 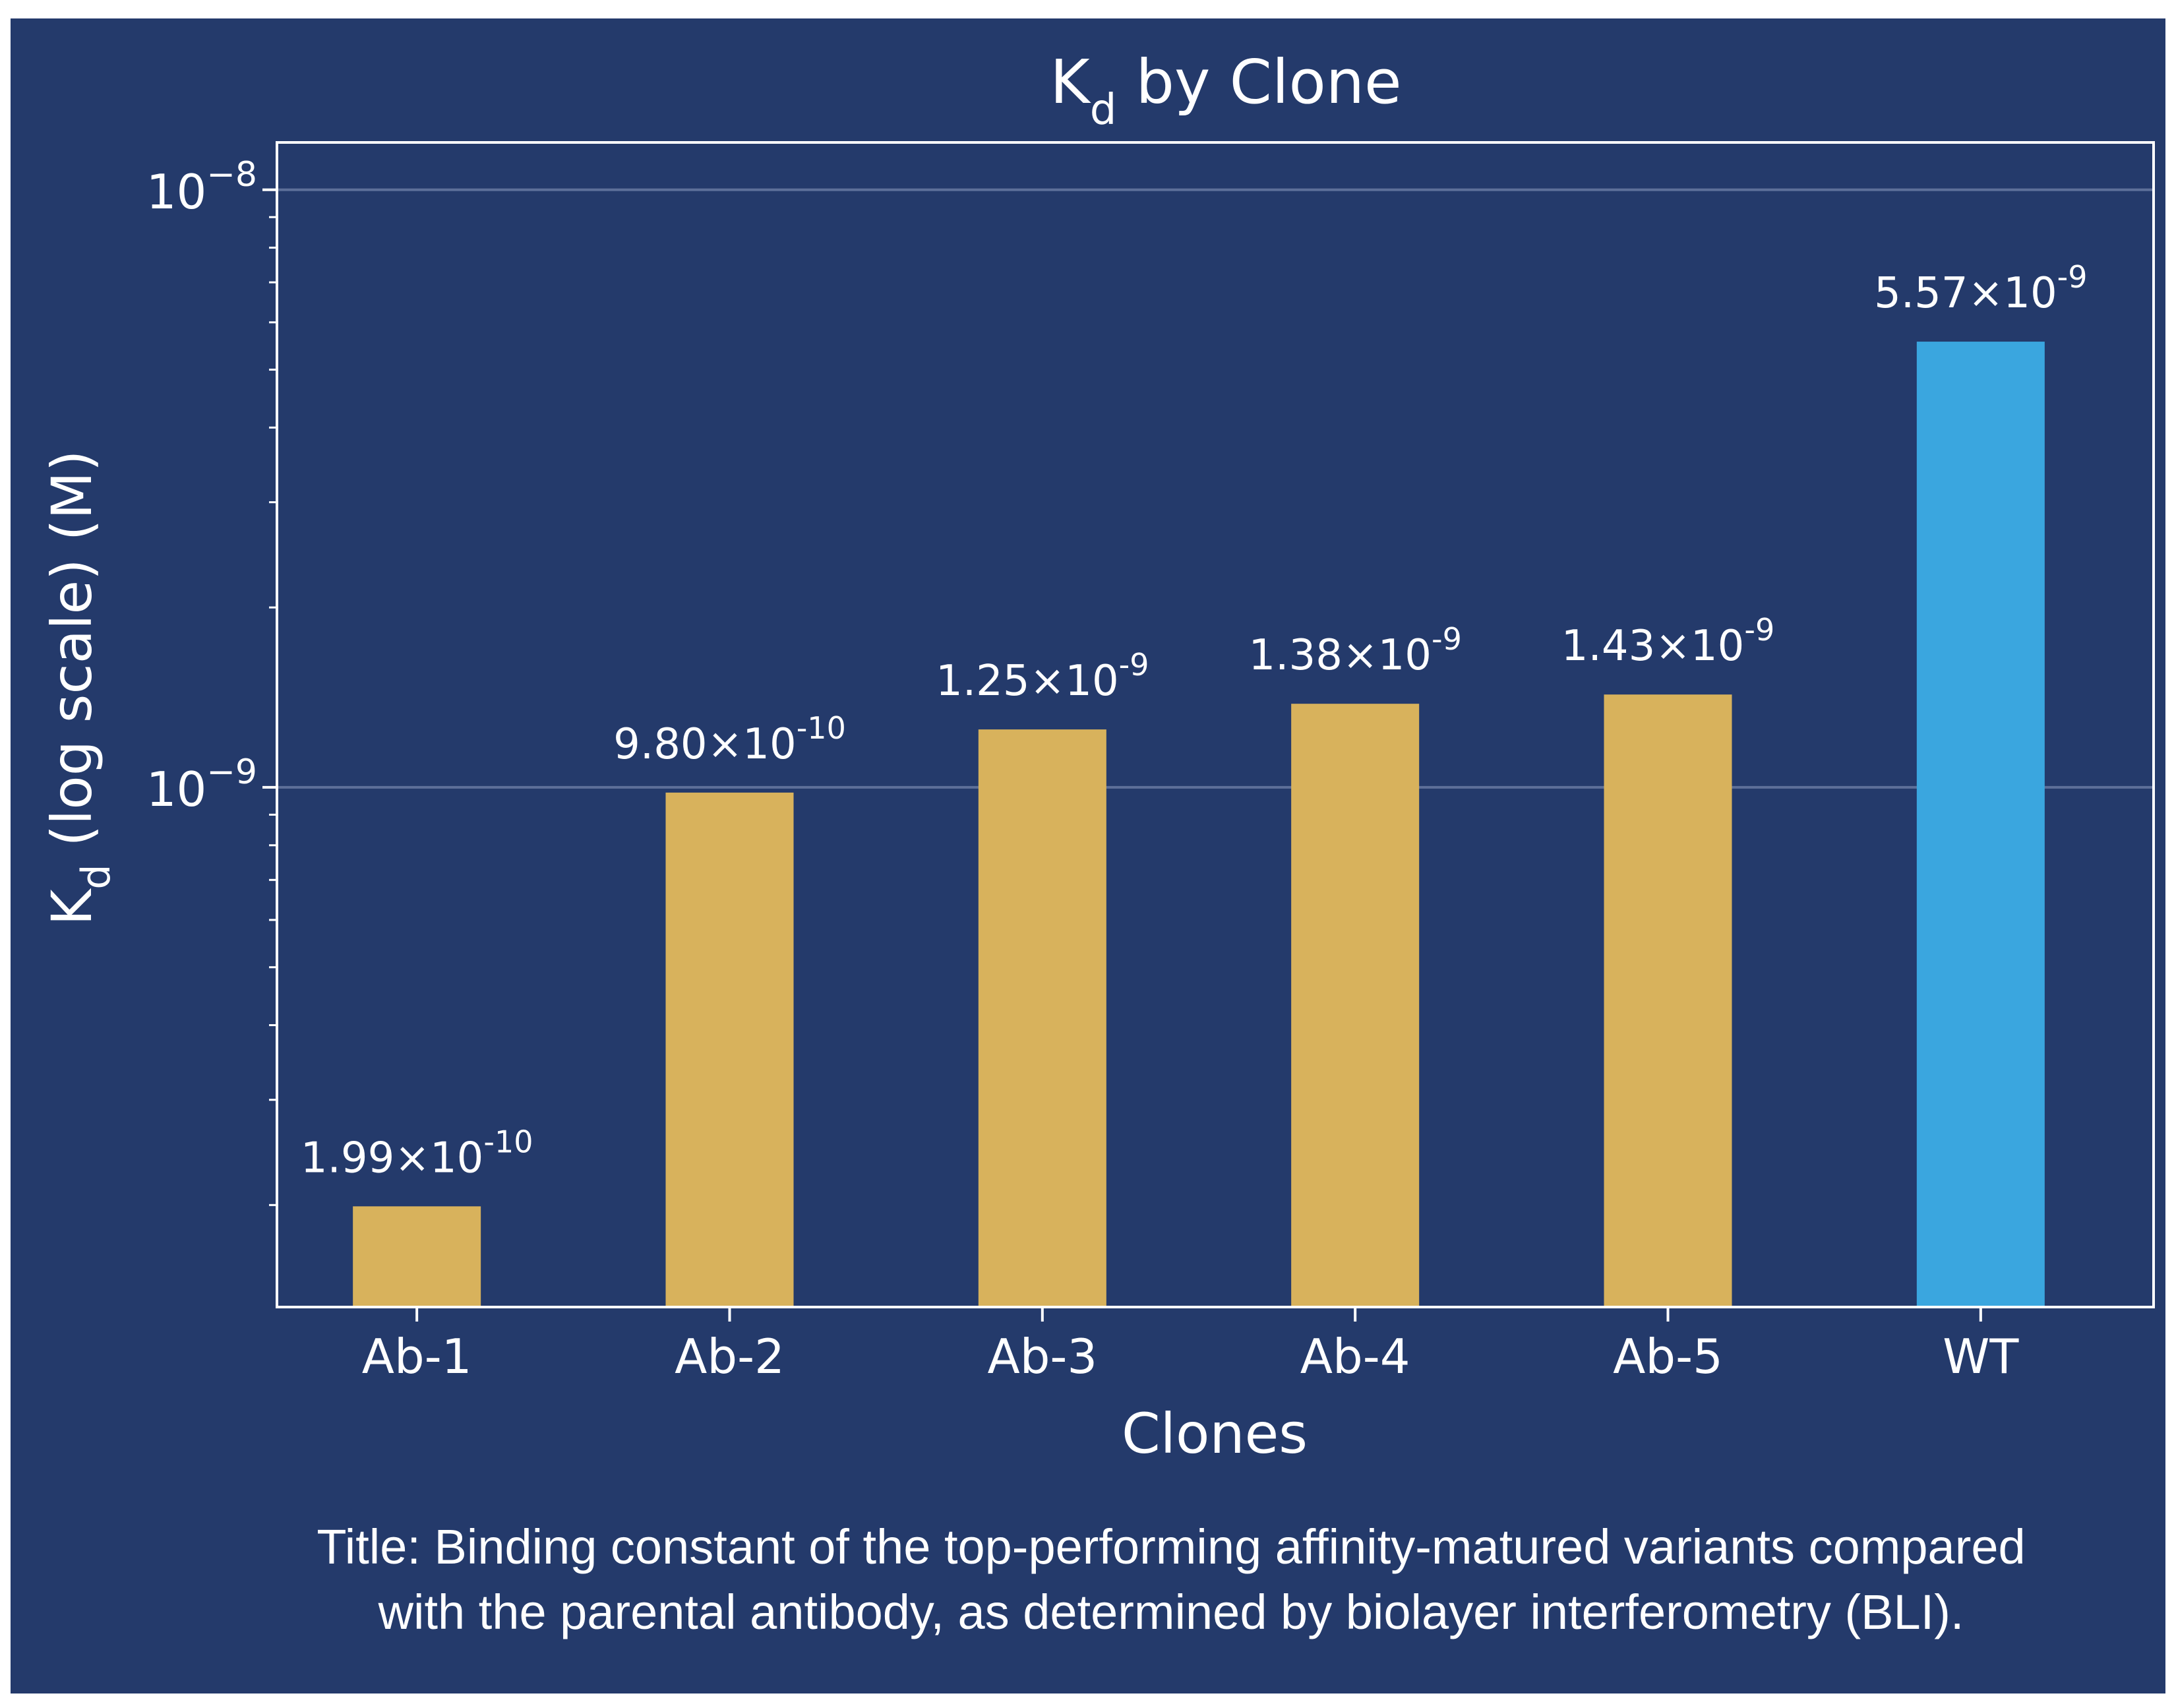 What do you see at coordinates (232, 175) in the screenshot?
I see `y-tick-exp: −8` at bounding box center [232, 175].